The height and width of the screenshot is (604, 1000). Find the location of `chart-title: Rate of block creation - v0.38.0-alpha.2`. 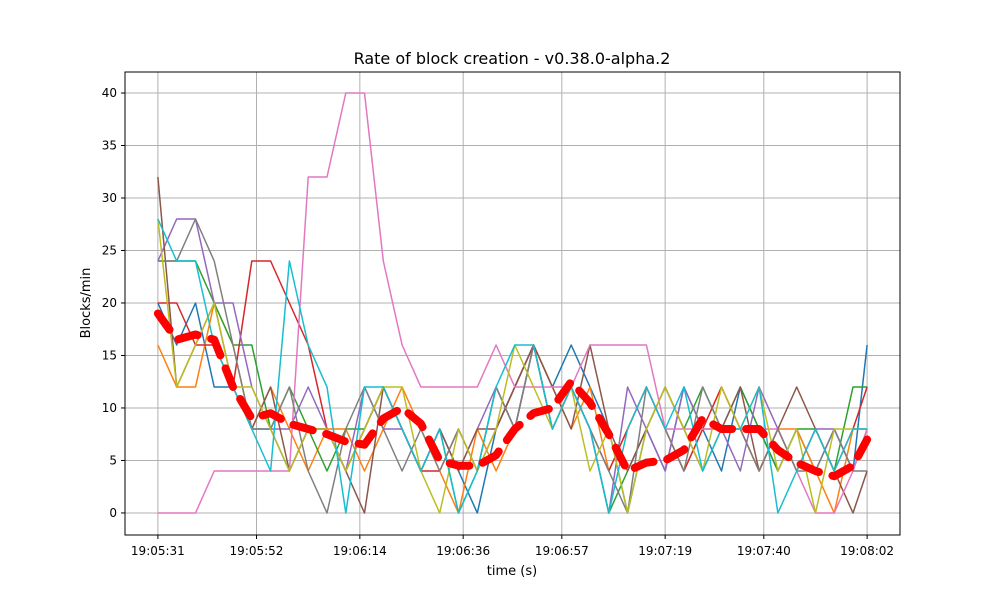

chart-title: Rate of block creation - v0.38.0-alpha.2 is located at coordinates (512, 58).